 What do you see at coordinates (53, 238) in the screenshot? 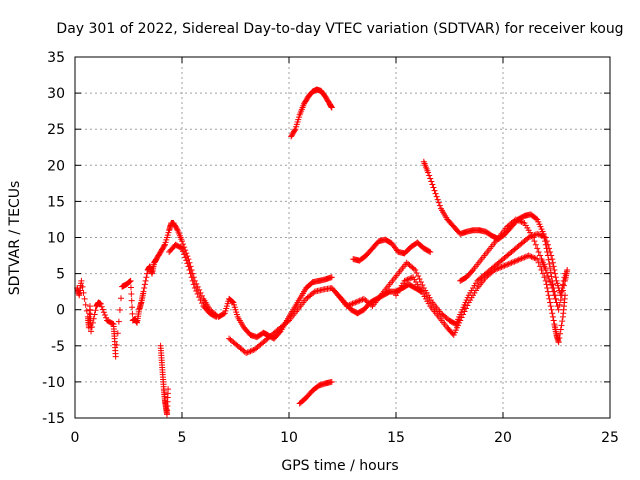
I see `y-tick-labels: -15 -10 -5 0 5 10 15 20 25 30 35` at bounding box center [53, 238].